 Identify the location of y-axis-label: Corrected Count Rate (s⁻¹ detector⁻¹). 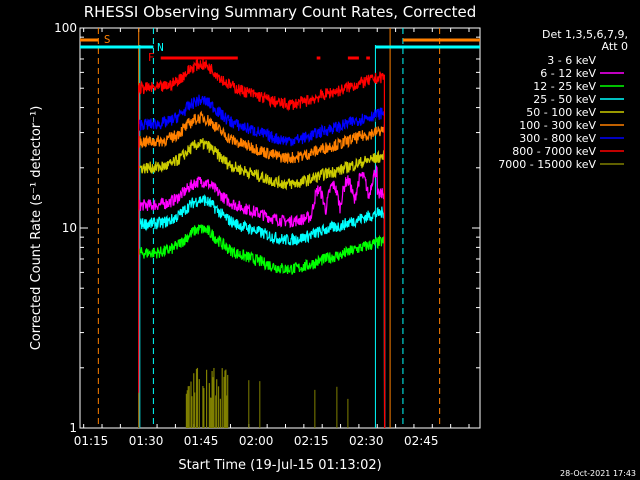
(36, 228).